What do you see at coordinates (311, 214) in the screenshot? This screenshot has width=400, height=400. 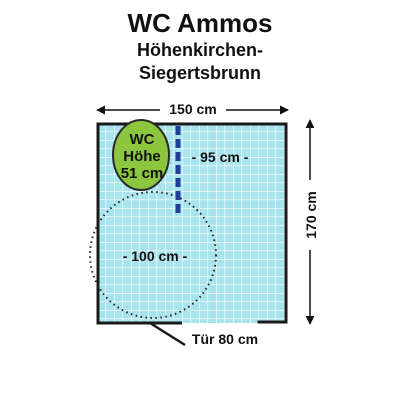 I see `height-label: 170 cm` at bounding box center [311, 214].